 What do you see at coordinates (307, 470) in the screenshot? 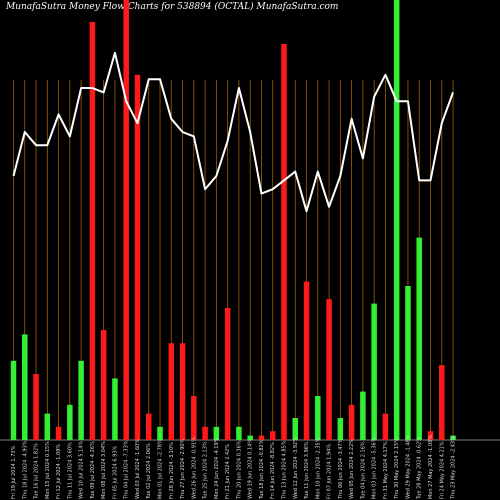
I see `x-tick-label: Tue 11 Jun 2024 3.96%` at bounding box center [307, 470].